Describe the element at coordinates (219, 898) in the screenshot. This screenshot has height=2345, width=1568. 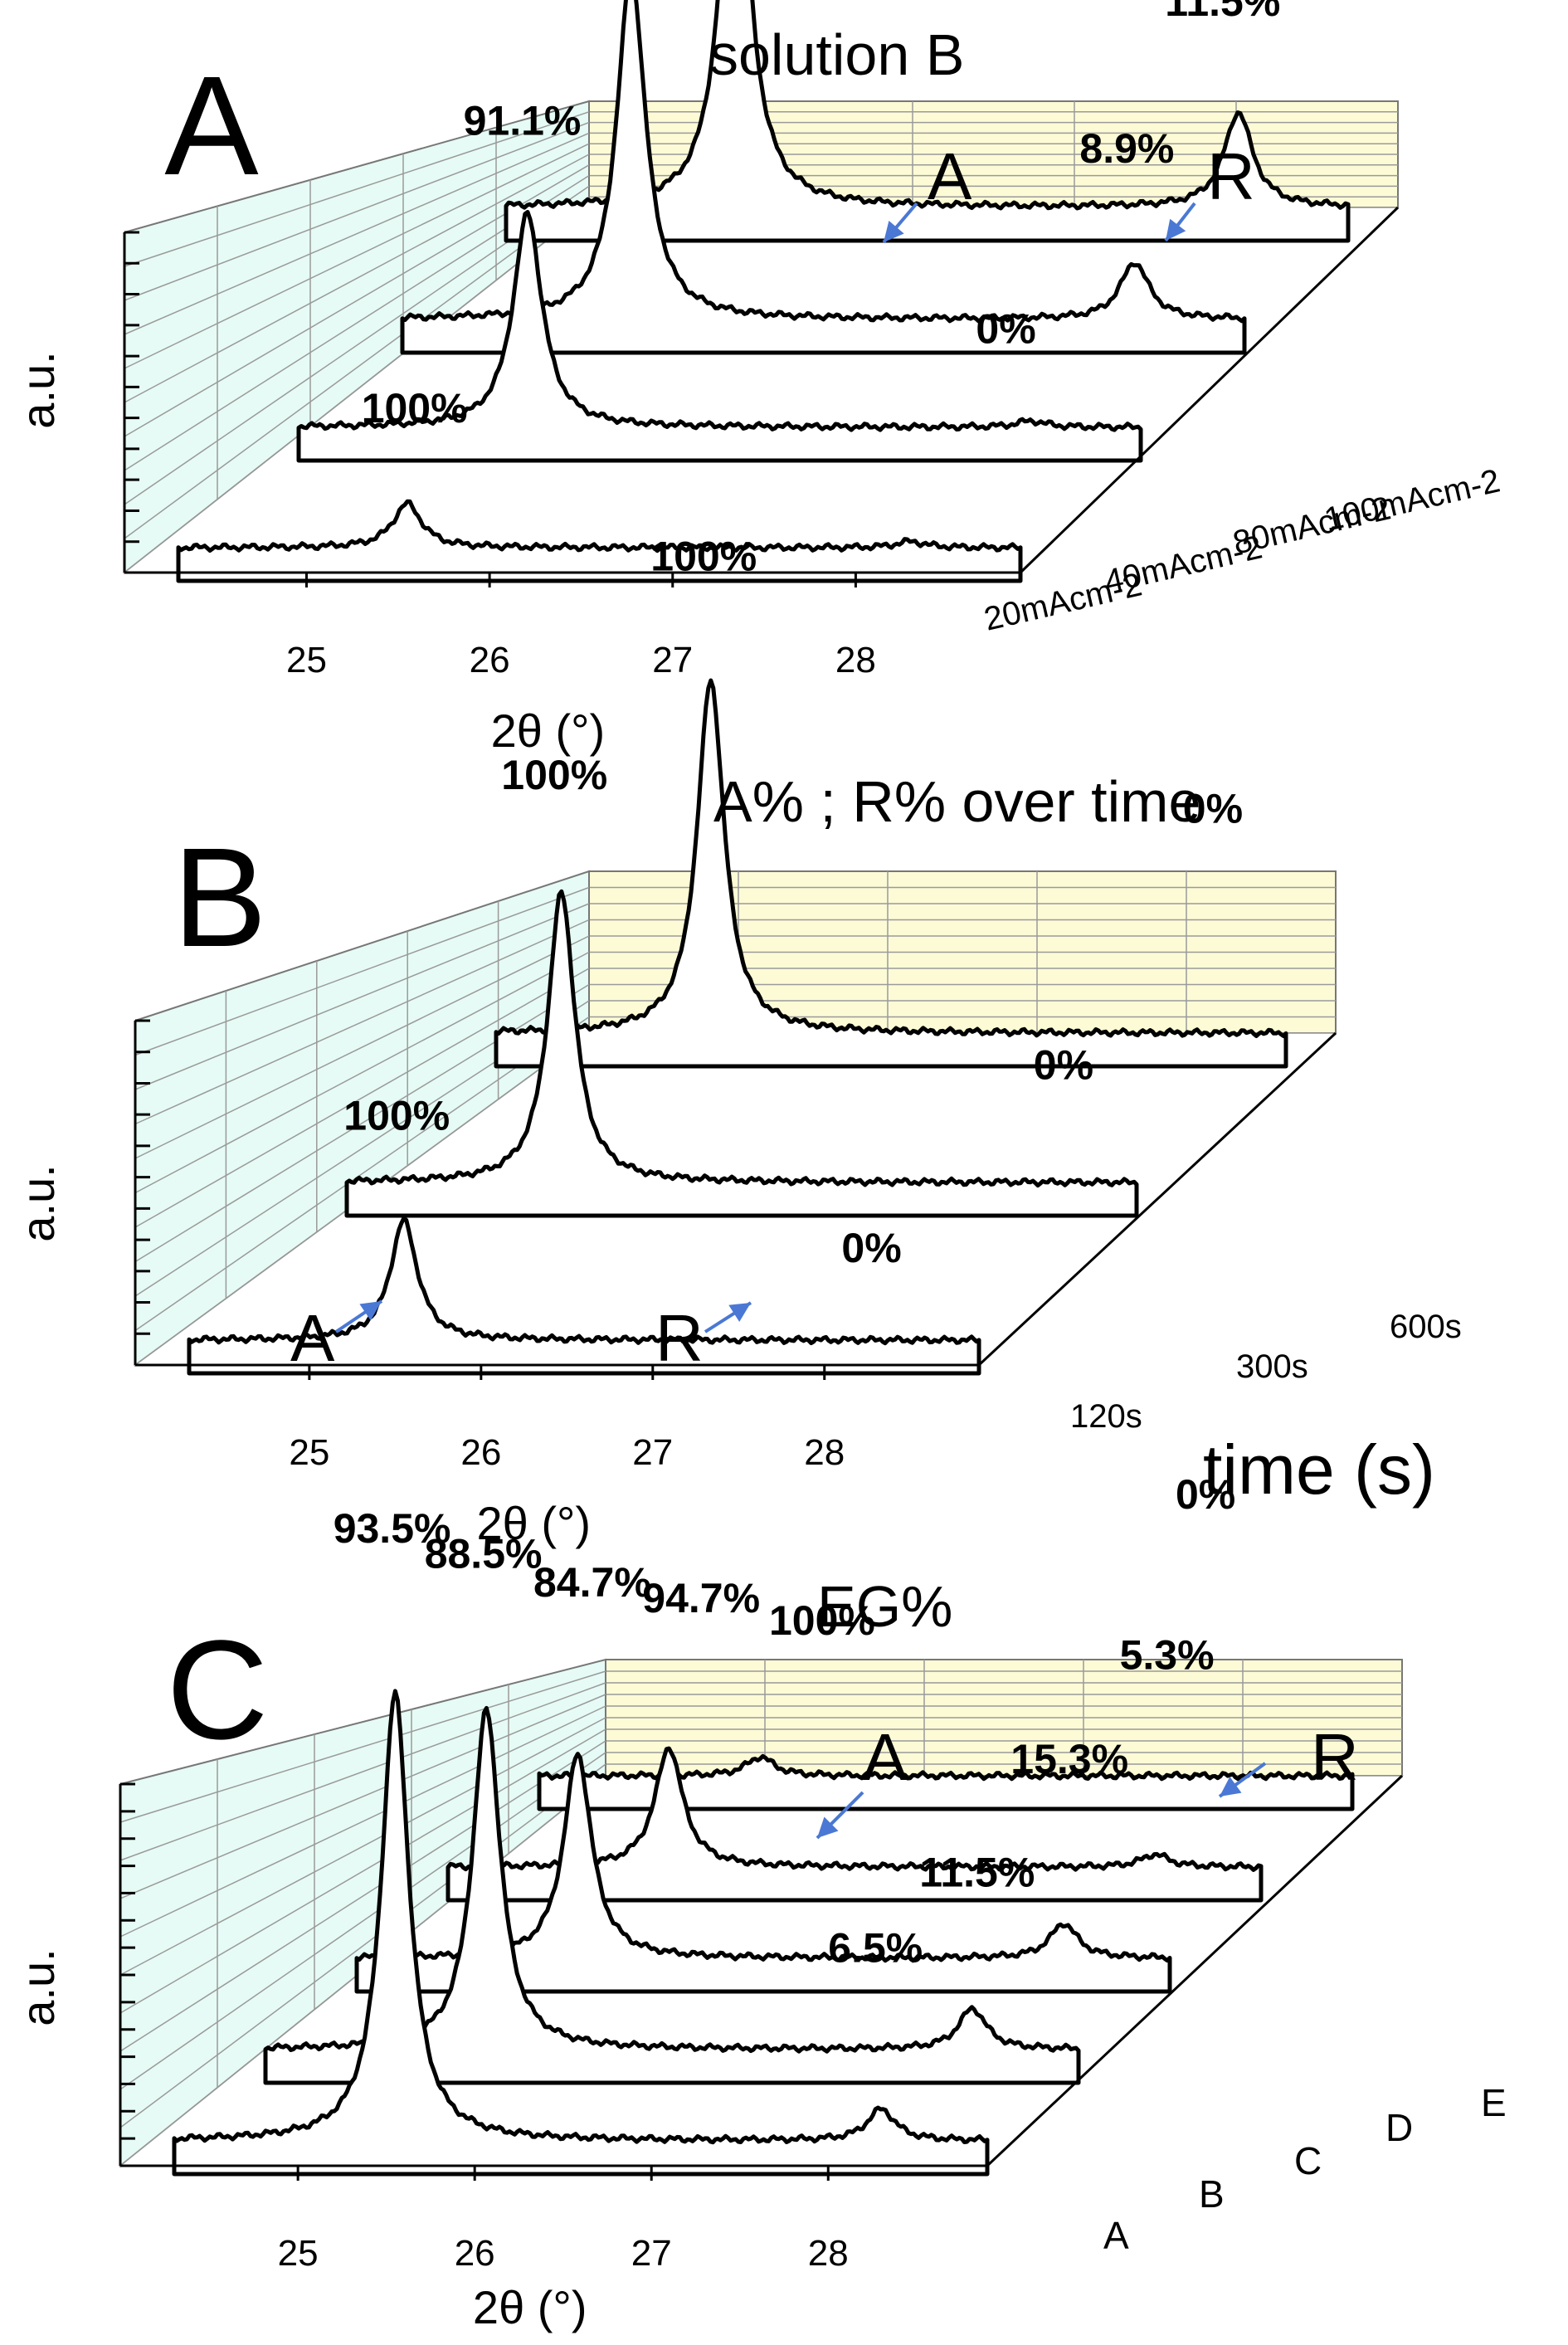
I see `panel-label: B` at that location.